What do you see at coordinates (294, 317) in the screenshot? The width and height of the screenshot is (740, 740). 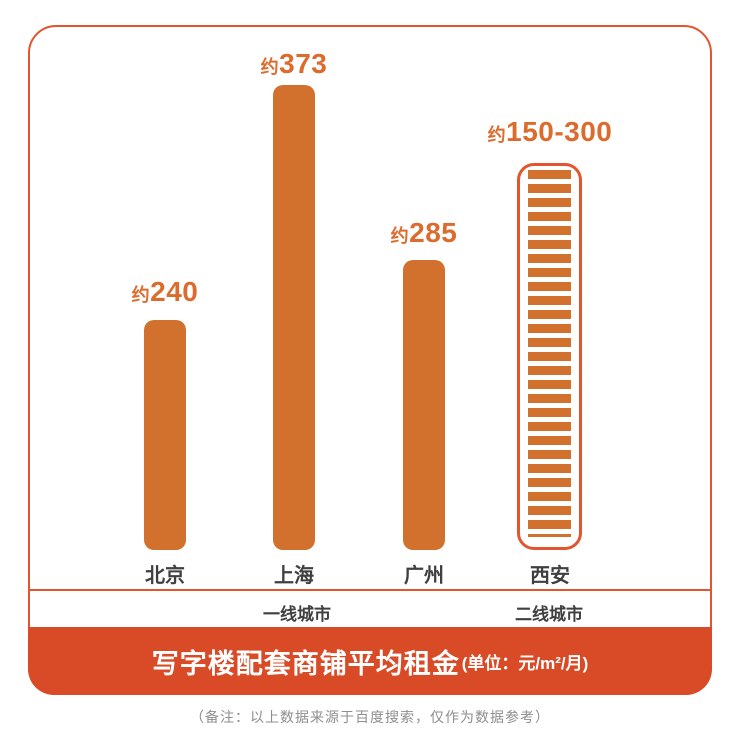 I see `bar-shanghai` at bounding box center [294, 317].